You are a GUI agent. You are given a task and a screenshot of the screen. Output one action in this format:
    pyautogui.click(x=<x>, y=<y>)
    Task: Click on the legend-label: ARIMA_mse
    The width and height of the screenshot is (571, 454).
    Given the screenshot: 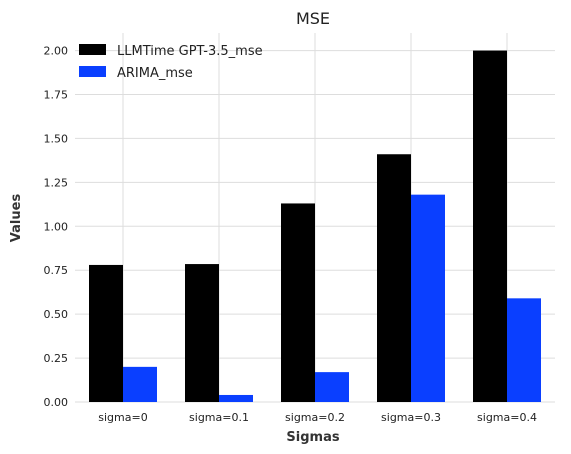 What is the action you would take?
    pyautogui.click(x=155, y=73)
    